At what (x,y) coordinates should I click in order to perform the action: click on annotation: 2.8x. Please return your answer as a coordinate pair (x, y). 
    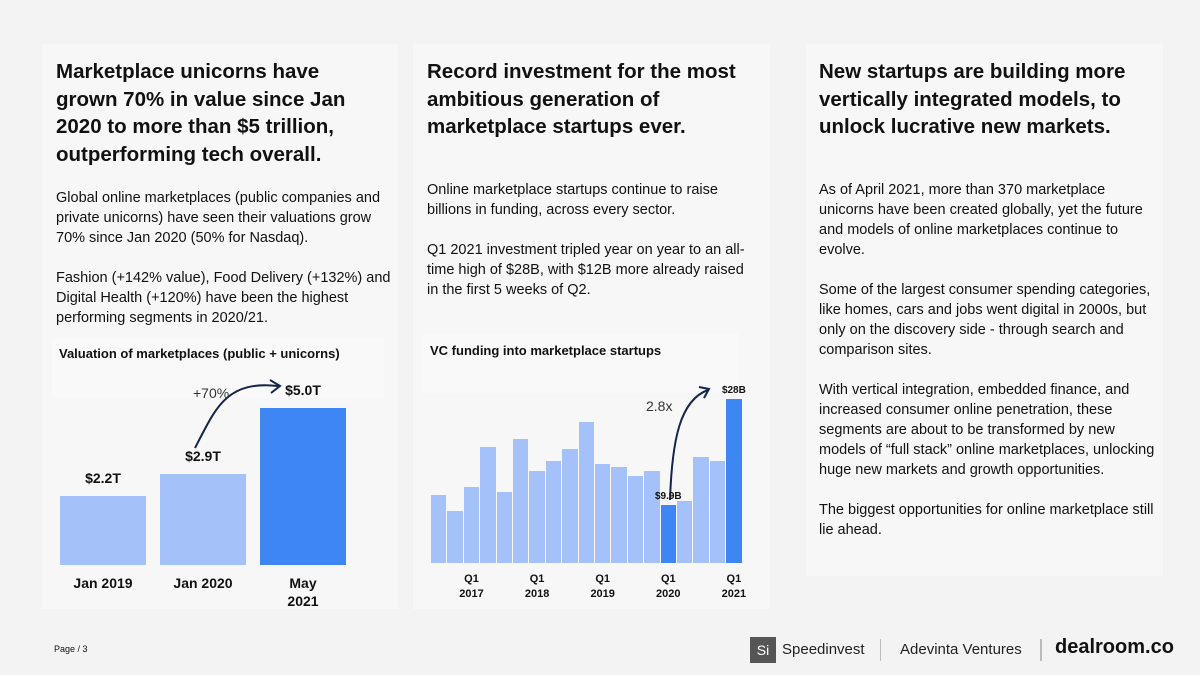
    Looking at the image, I should click on (659, 406).